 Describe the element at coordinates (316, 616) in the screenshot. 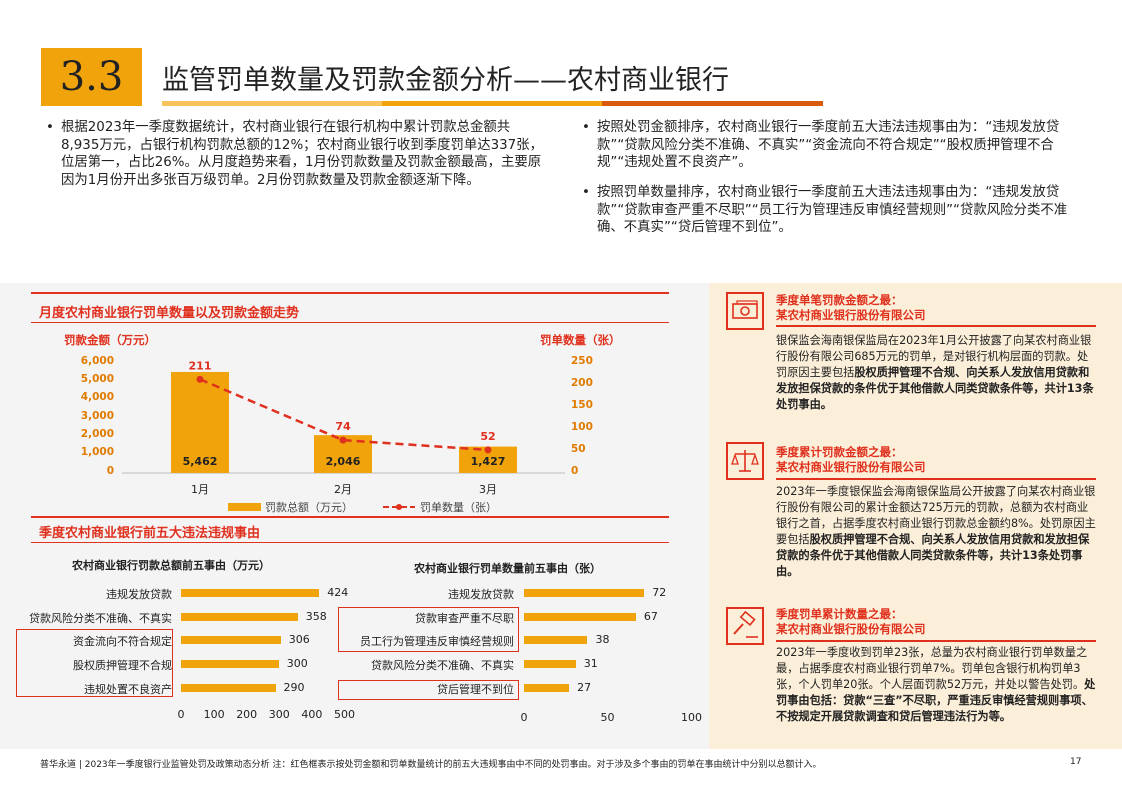

I see `bar-value-label: 358` at that location.